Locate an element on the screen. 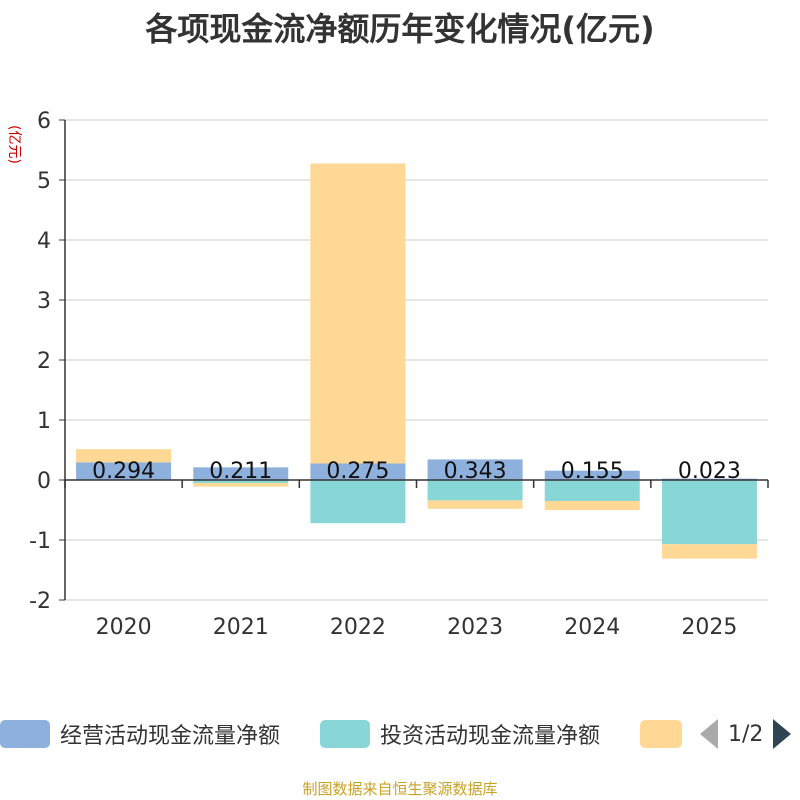  y-tick-label: 1 is located at coordinates (44, 421).